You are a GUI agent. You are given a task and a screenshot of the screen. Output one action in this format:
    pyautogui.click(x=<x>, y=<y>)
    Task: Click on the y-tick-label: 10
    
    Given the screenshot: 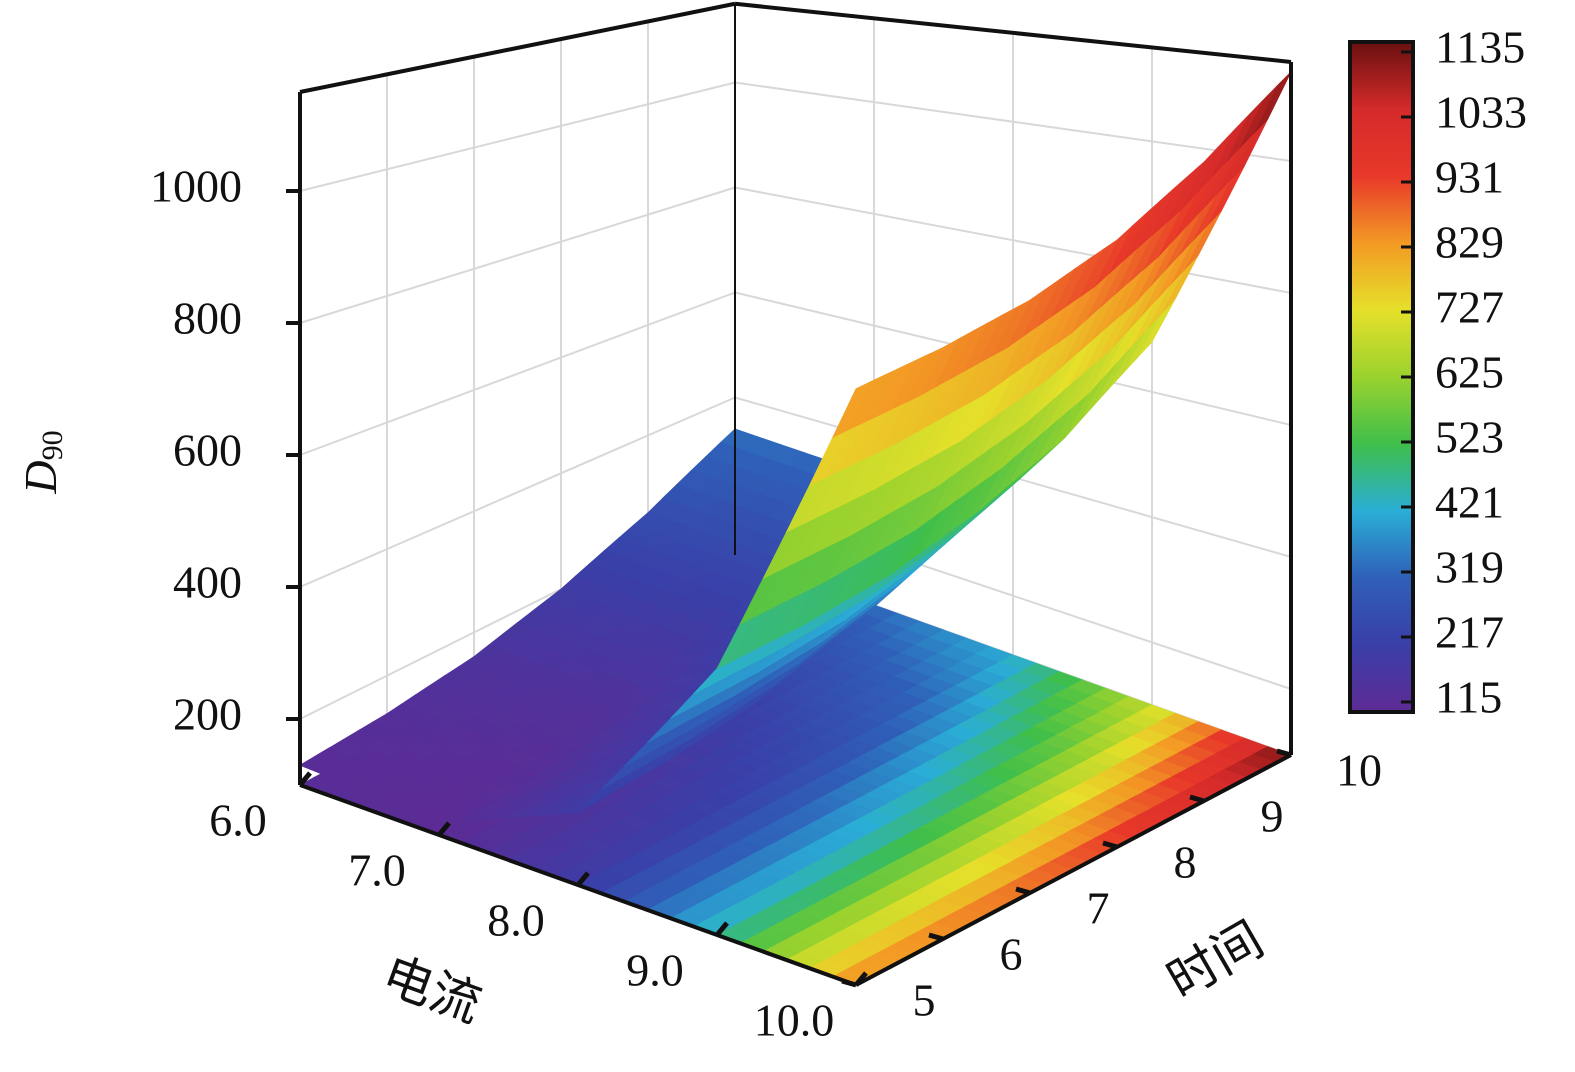 What is the action you would take?
    pyautogui.click(x=1359, y=770)
    